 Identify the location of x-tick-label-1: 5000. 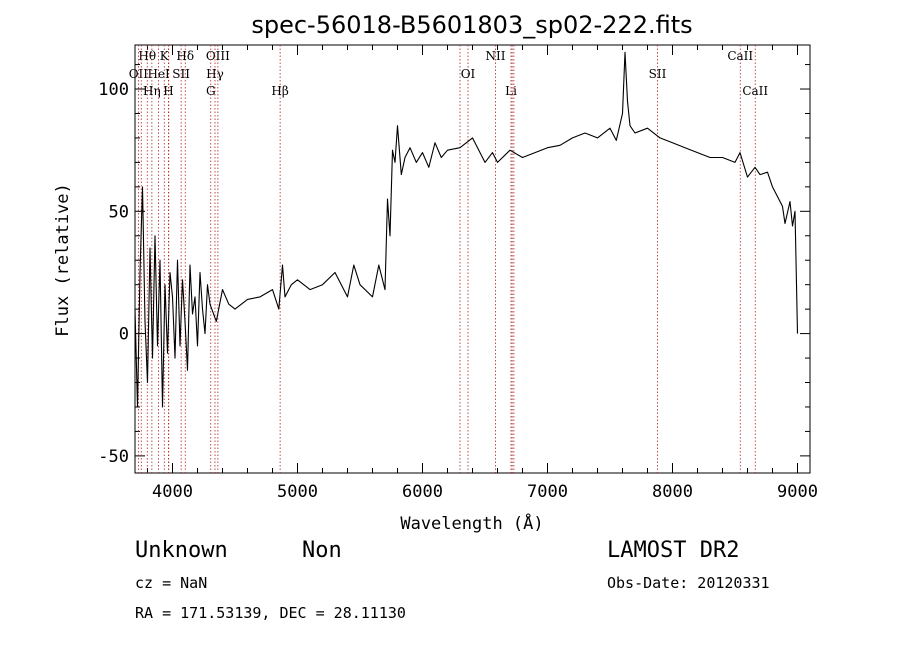
(297, 492).